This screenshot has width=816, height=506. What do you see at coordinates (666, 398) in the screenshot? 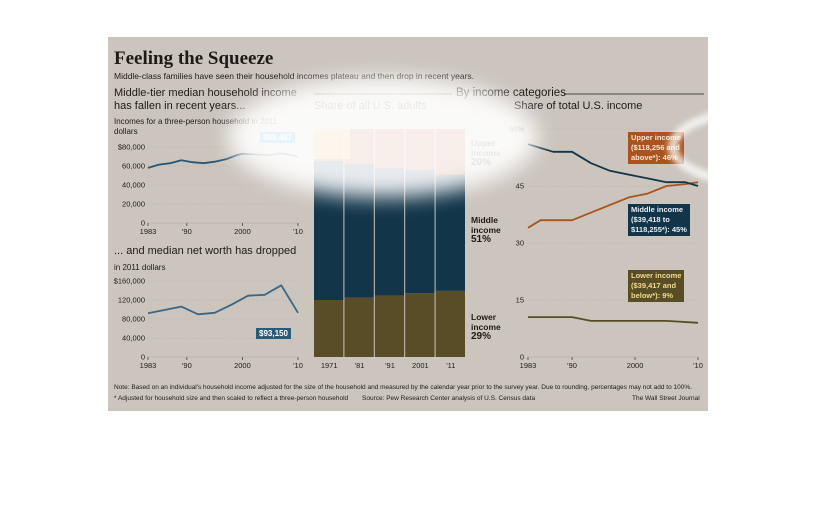
I see `footer-credit: The Wall Street Journal` at bounding box center [666, 398].